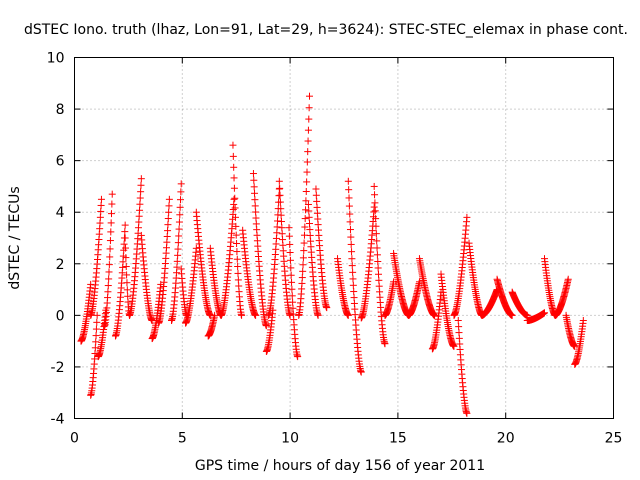 This screenshot has width=640, height=480. Describe the element at coordinates (74, 439) in the screenshot. I see `x-tick-label: 0` at that location.